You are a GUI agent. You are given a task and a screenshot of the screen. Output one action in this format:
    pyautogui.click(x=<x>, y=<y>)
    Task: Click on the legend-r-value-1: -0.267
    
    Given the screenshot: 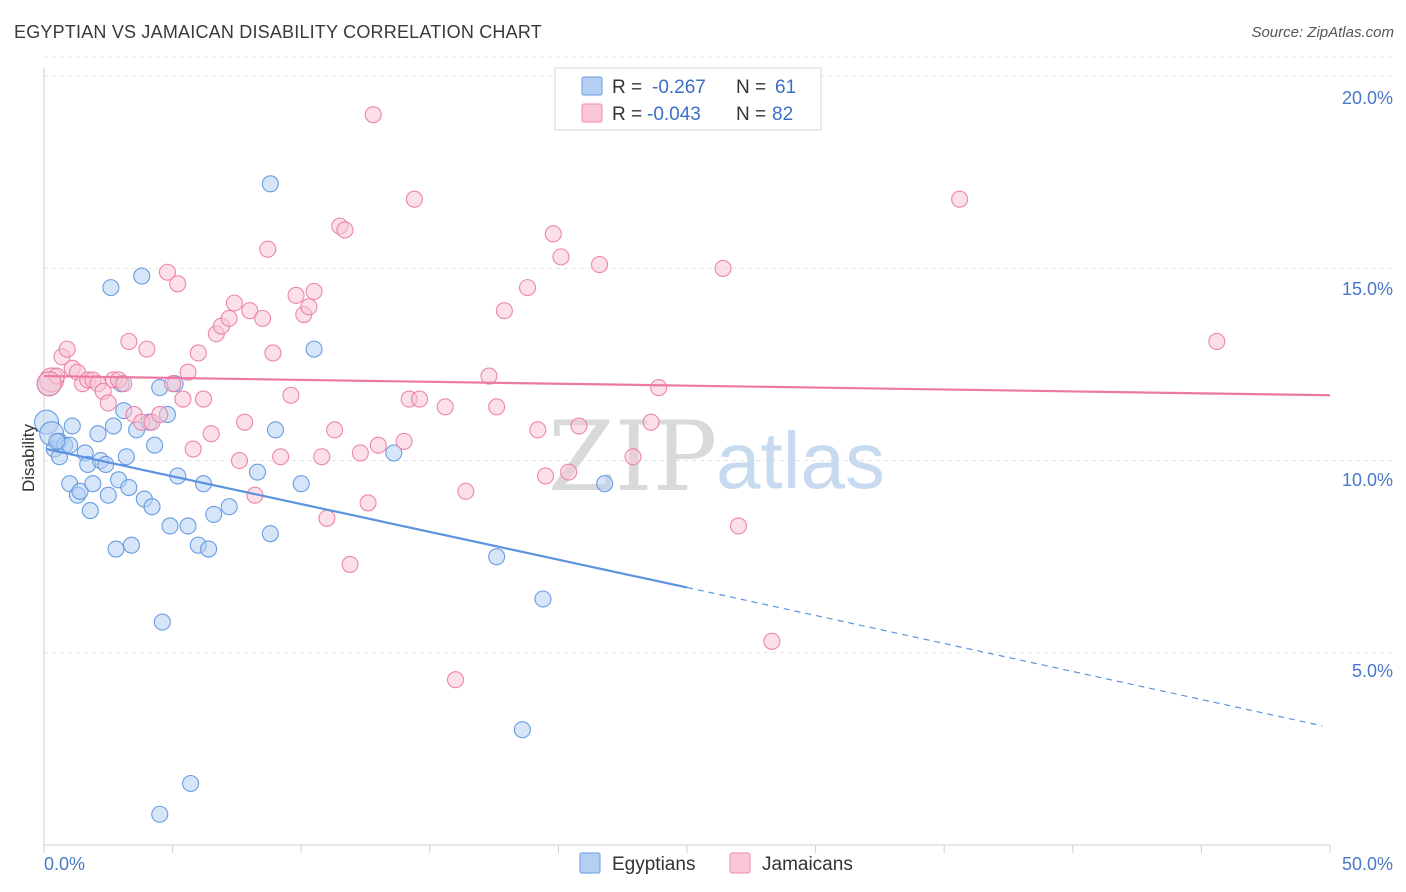 What is the action you would take?
    pyautogui.click(x=679, y=87)
    